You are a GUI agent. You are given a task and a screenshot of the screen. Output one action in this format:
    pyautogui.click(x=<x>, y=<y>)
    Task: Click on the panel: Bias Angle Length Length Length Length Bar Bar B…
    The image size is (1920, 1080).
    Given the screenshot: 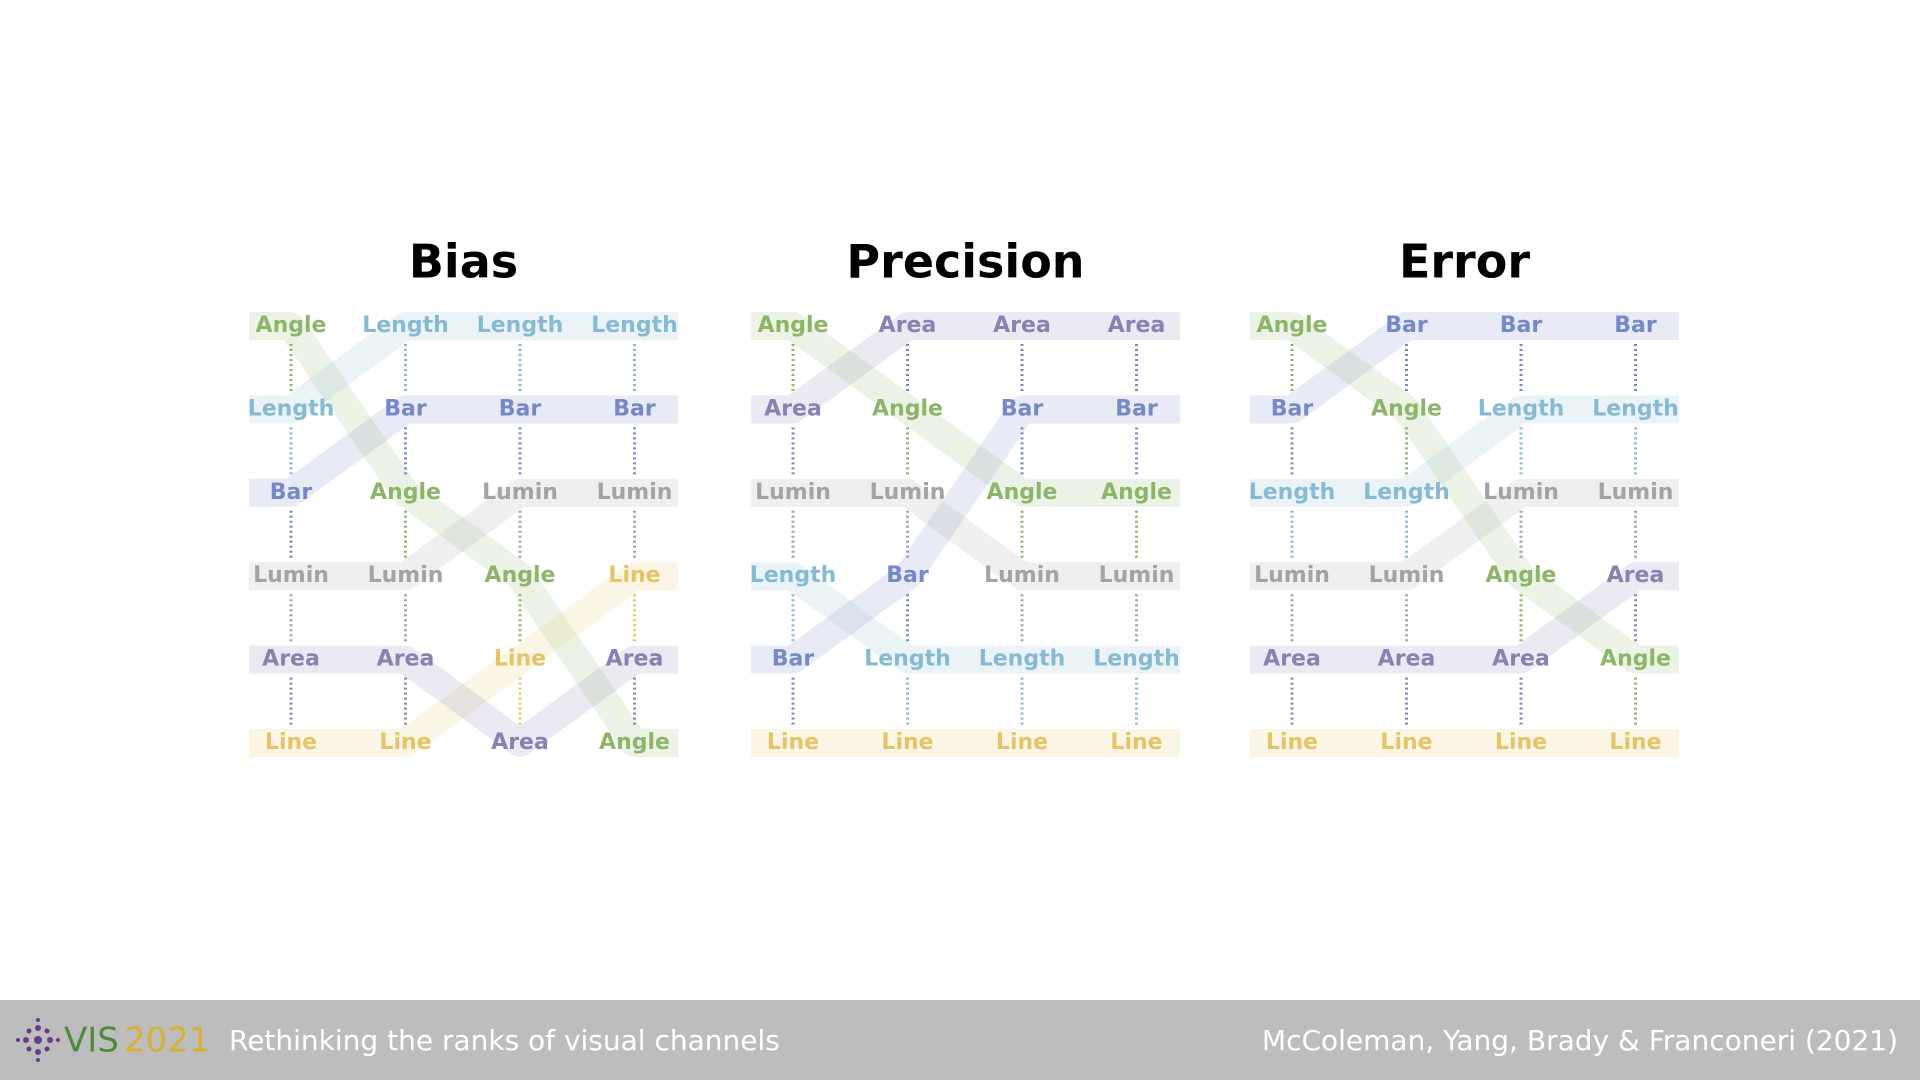 What is the action you would take?
    pyautogui.click(x=463, y=496)
    